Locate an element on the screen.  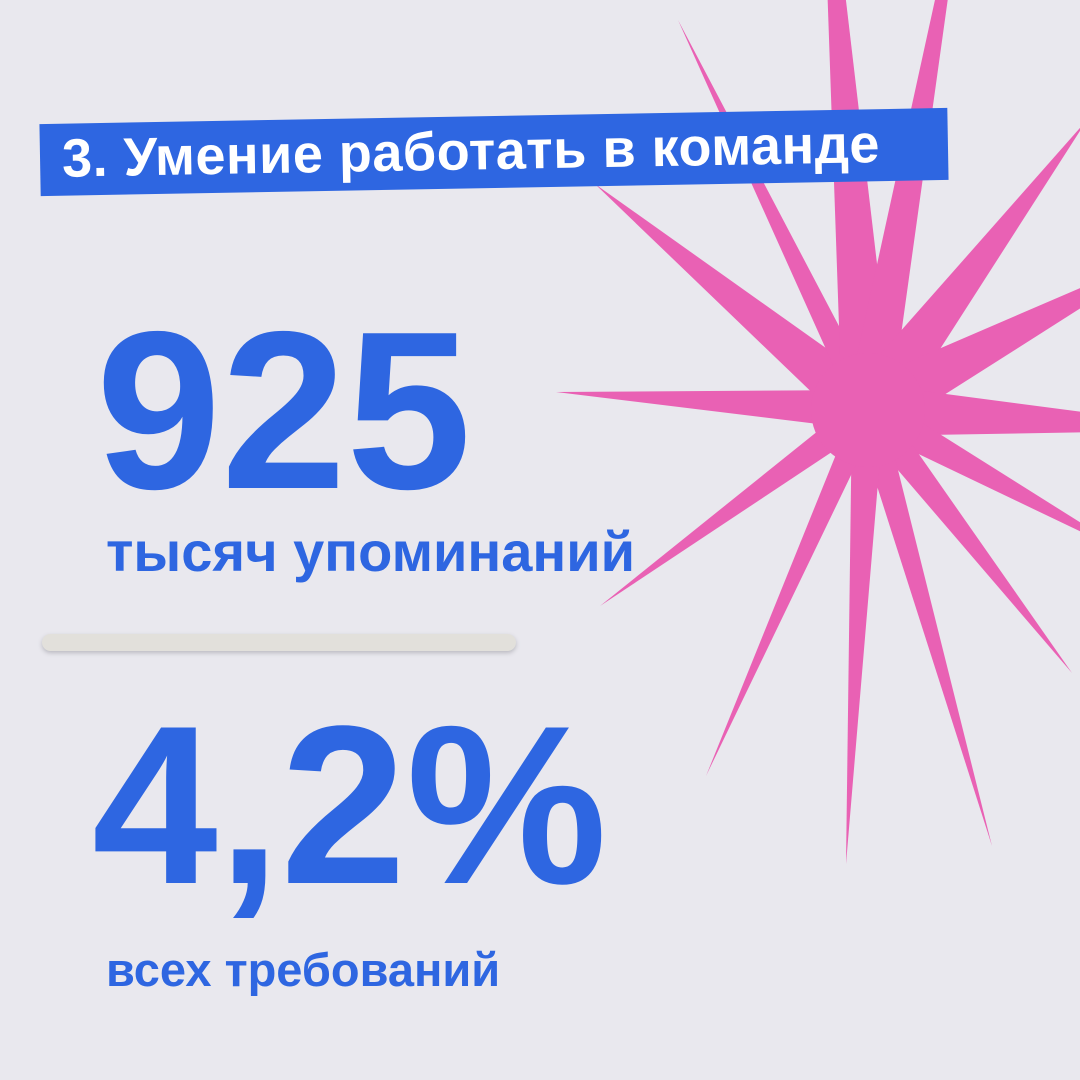
stat-mentions-caption: тысяч упоминаний is located at coordinates (371, 551).